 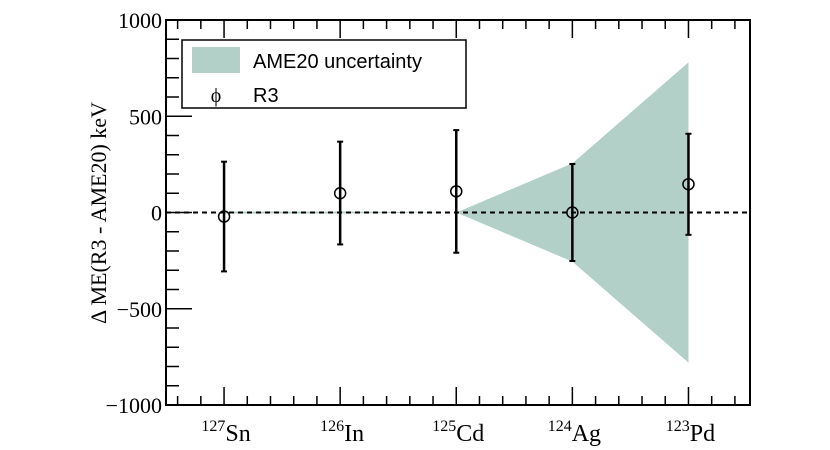 I want to click on element-symbol: Pd, so click(x=702, y=434).